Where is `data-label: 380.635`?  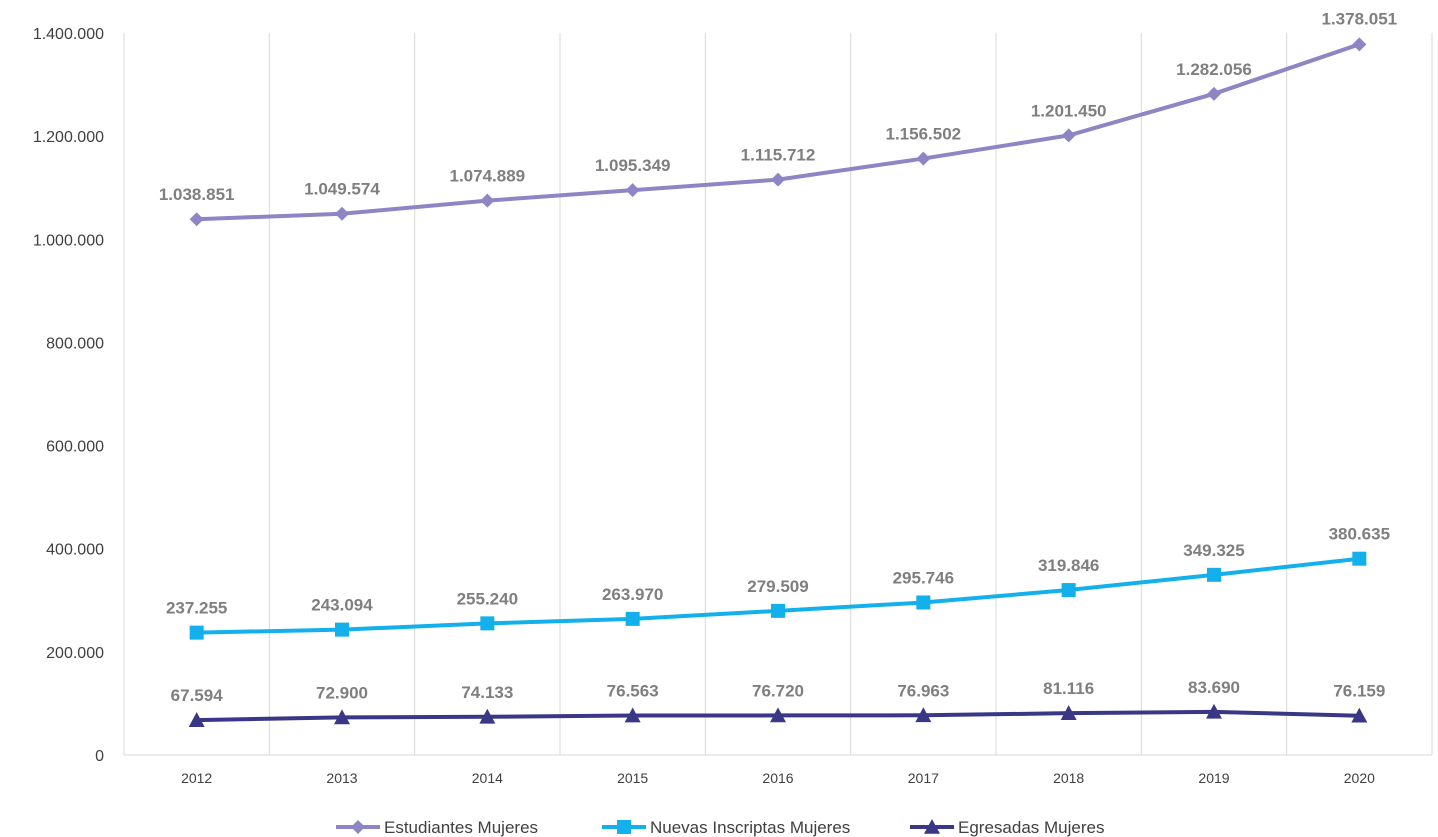 data-label: 380.635 is located at coordinates (1359, 534).